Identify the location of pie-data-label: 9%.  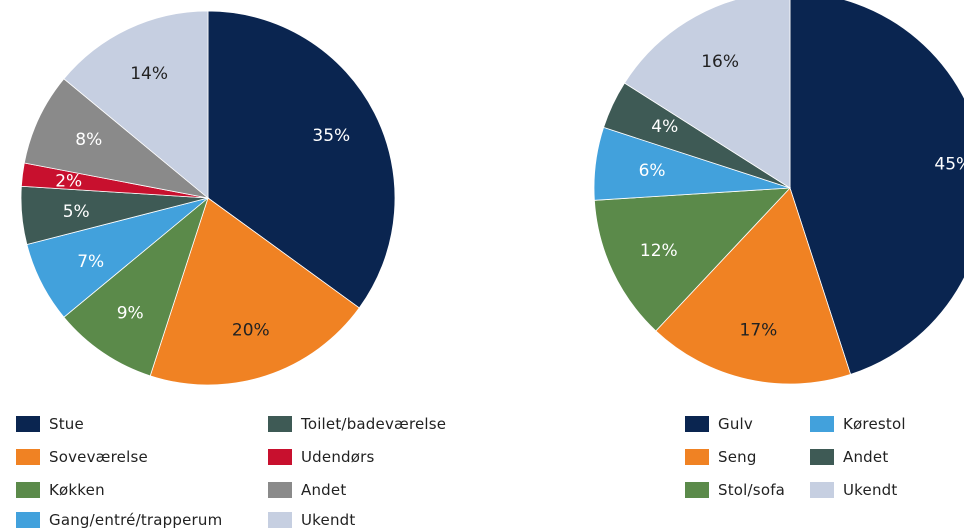
(130, 314).